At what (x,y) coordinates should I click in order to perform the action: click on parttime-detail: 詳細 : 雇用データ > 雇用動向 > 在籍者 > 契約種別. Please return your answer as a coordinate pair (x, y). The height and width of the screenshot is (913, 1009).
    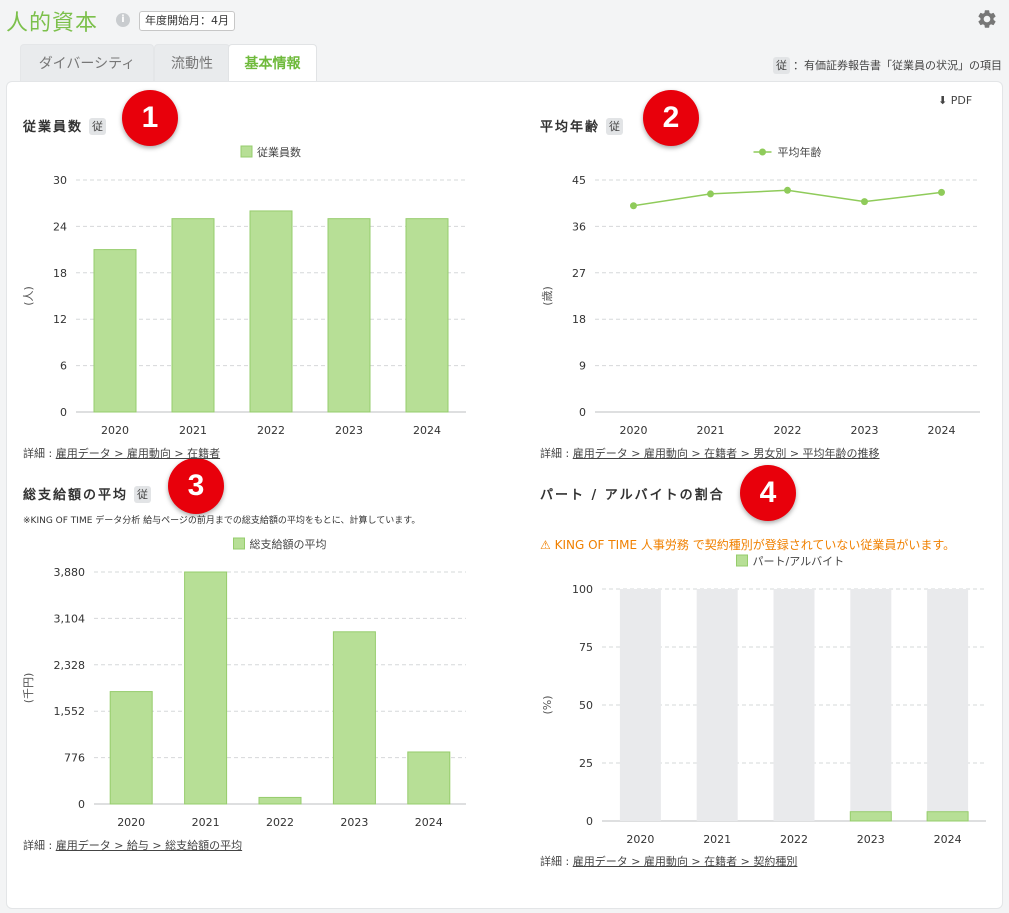
    Looking at the image, I should click on (668, 861).